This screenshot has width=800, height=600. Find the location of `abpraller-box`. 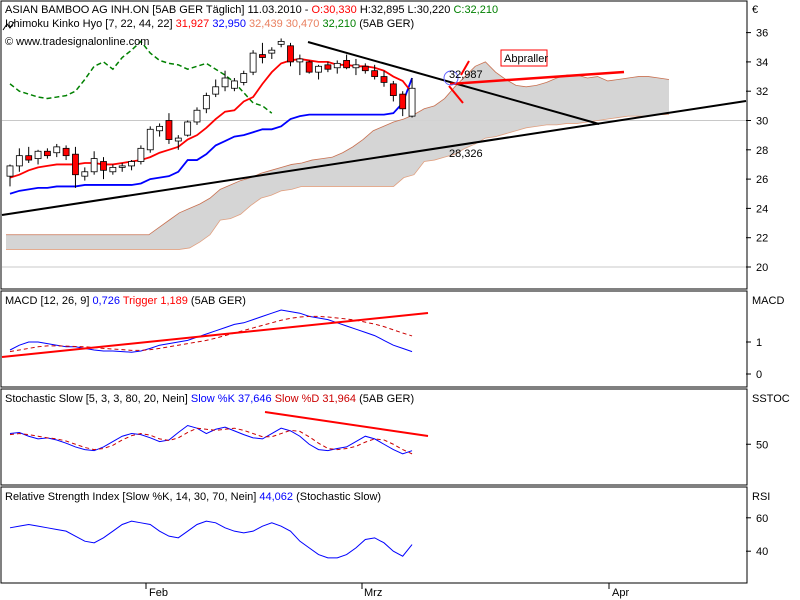

abpraller-box is located at coordinates (524, 58).